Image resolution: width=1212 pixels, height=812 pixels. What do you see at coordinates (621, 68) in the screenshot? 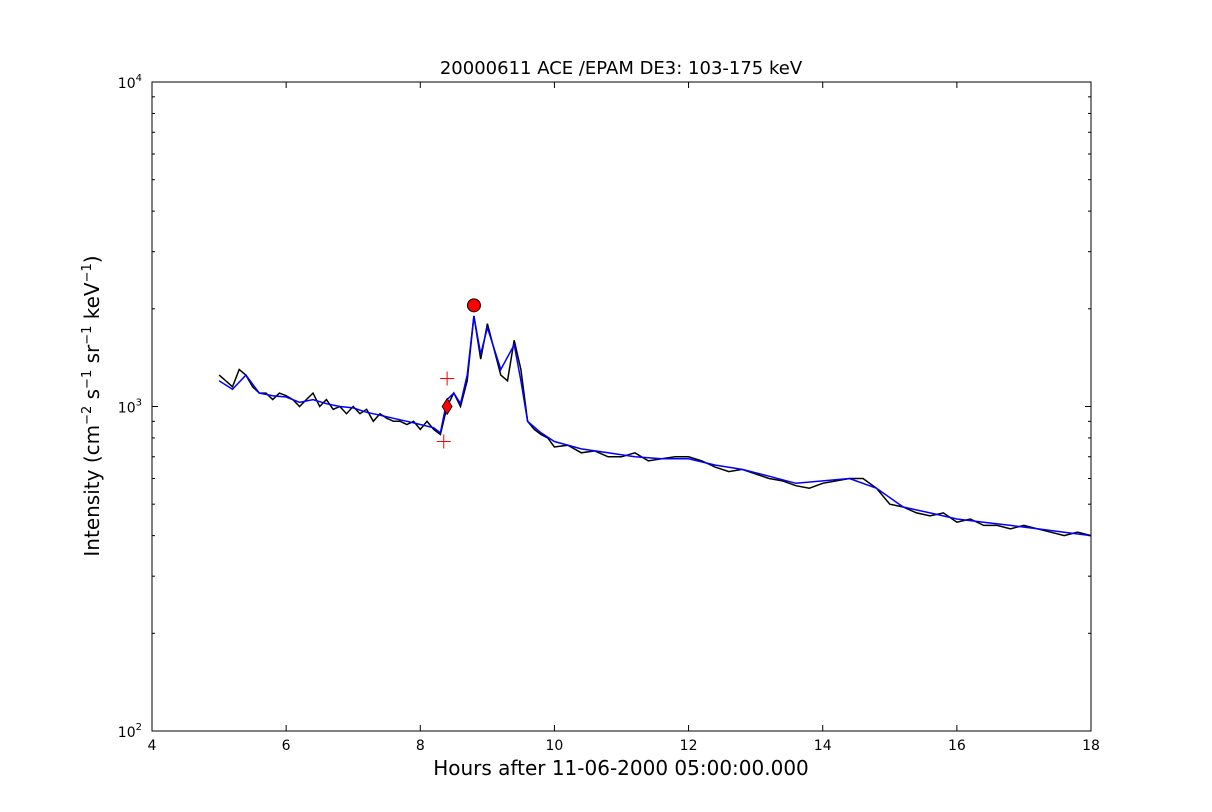
I see `chart-title: 20000611 ACE /EPAM DE3: 103-175 keV` at bounding box center [621, 68].